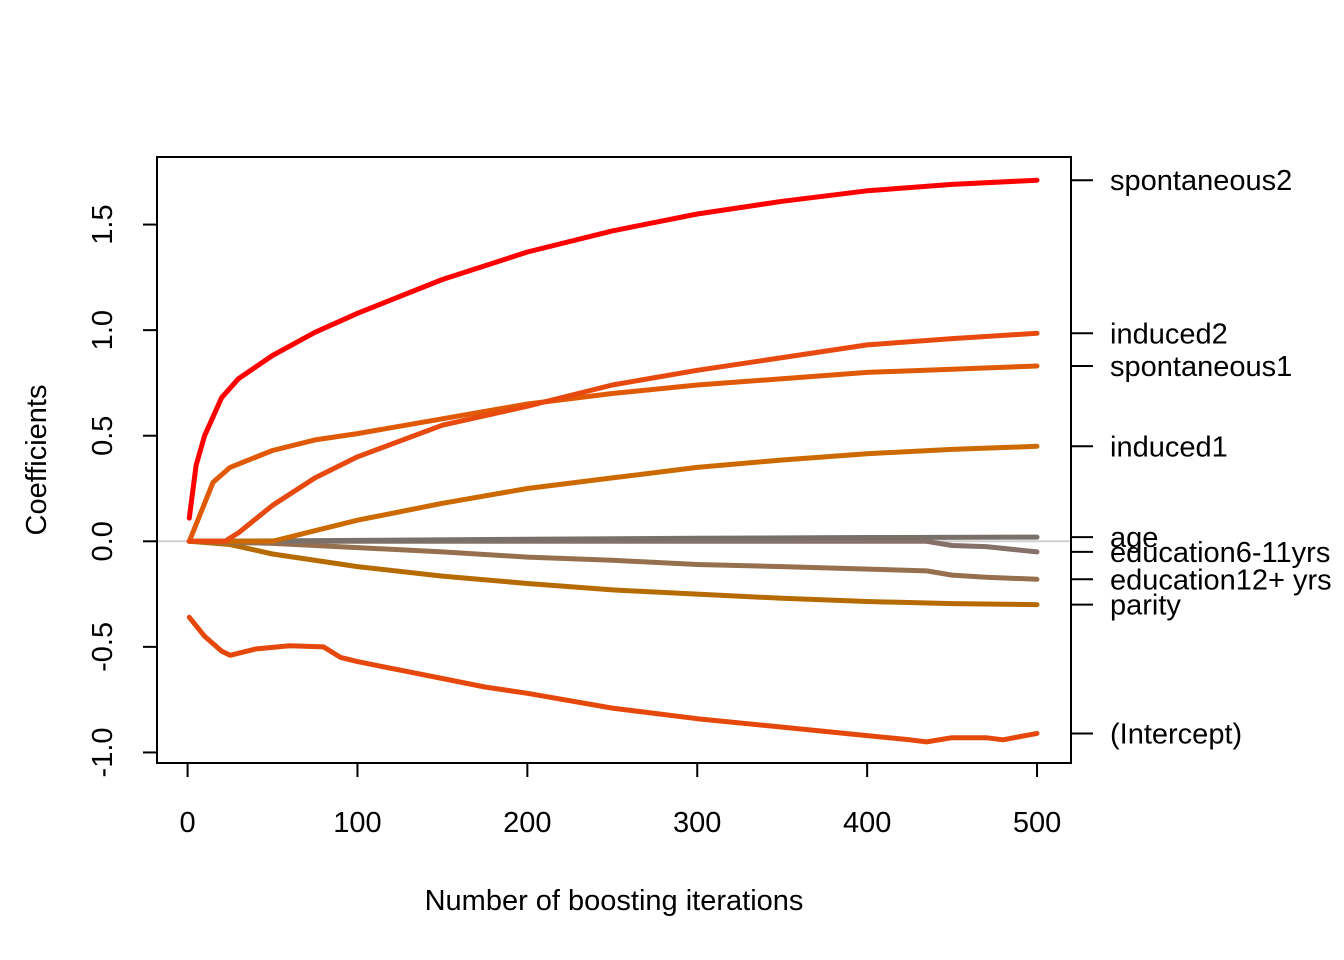 The image size is (1344, 960). Describe the element at coordinates (1201, 367) in the screenshot. I see `series-label: spontaneous1` at that location.